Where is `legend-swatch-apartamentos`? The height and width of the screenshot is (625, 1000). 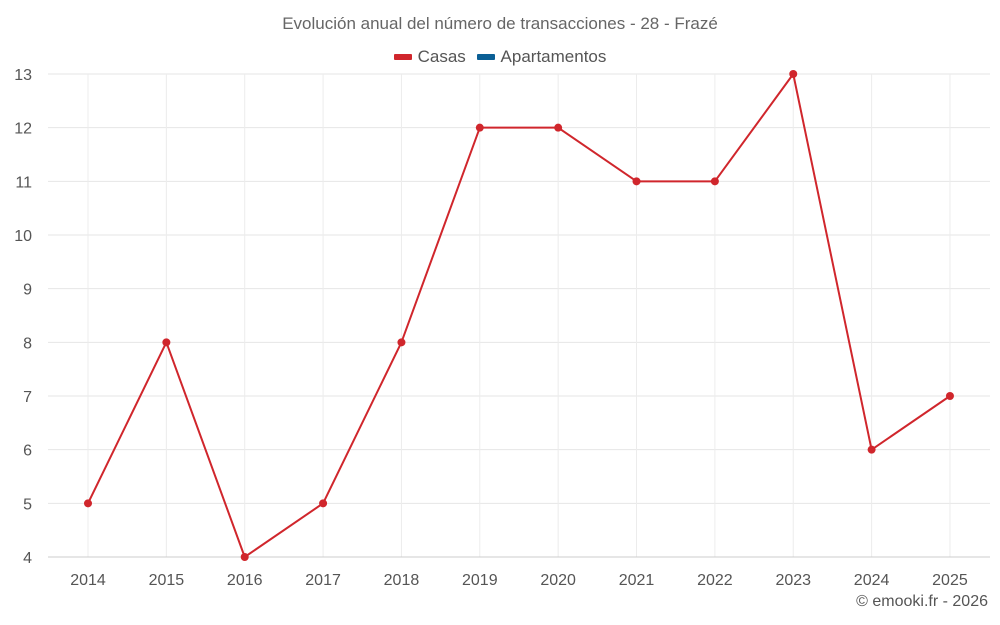
legend-swatch-apartamentos is located at coordinates (485, 57).